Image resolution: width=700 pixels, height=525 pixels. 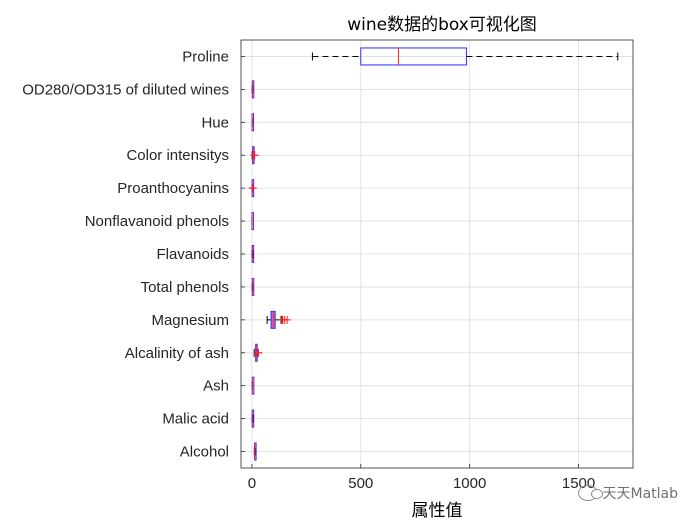 I want to click on x-axis-label: 属性值, so click(x=437, y=511).